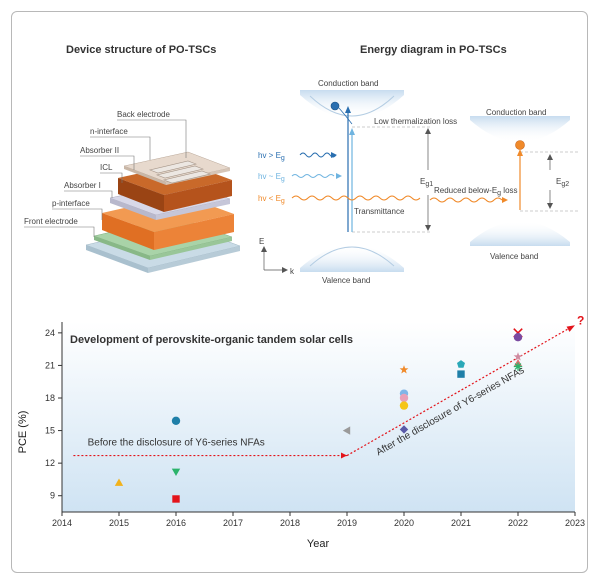 Image resolution: width=597 pixels, height=583 pixels. What do you see at coordinates (518, 523) in the screenshot?
I see `x-tick-label: 2022` at bounding box center [518, 523].